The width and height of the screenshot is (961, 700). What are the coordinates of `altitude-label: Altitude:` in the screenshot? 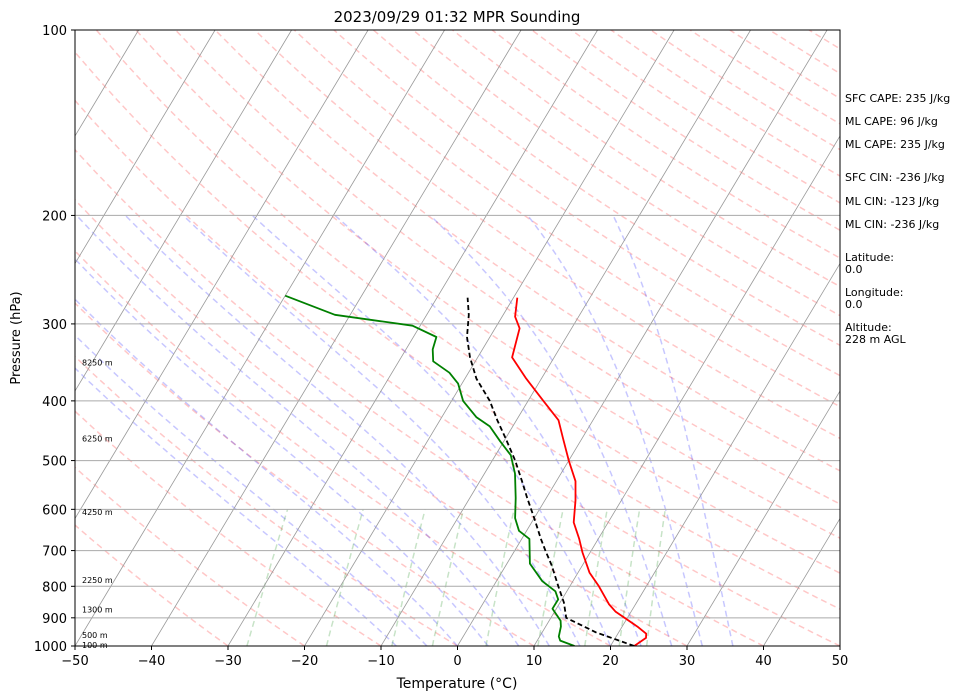 It's located at (868, 327).